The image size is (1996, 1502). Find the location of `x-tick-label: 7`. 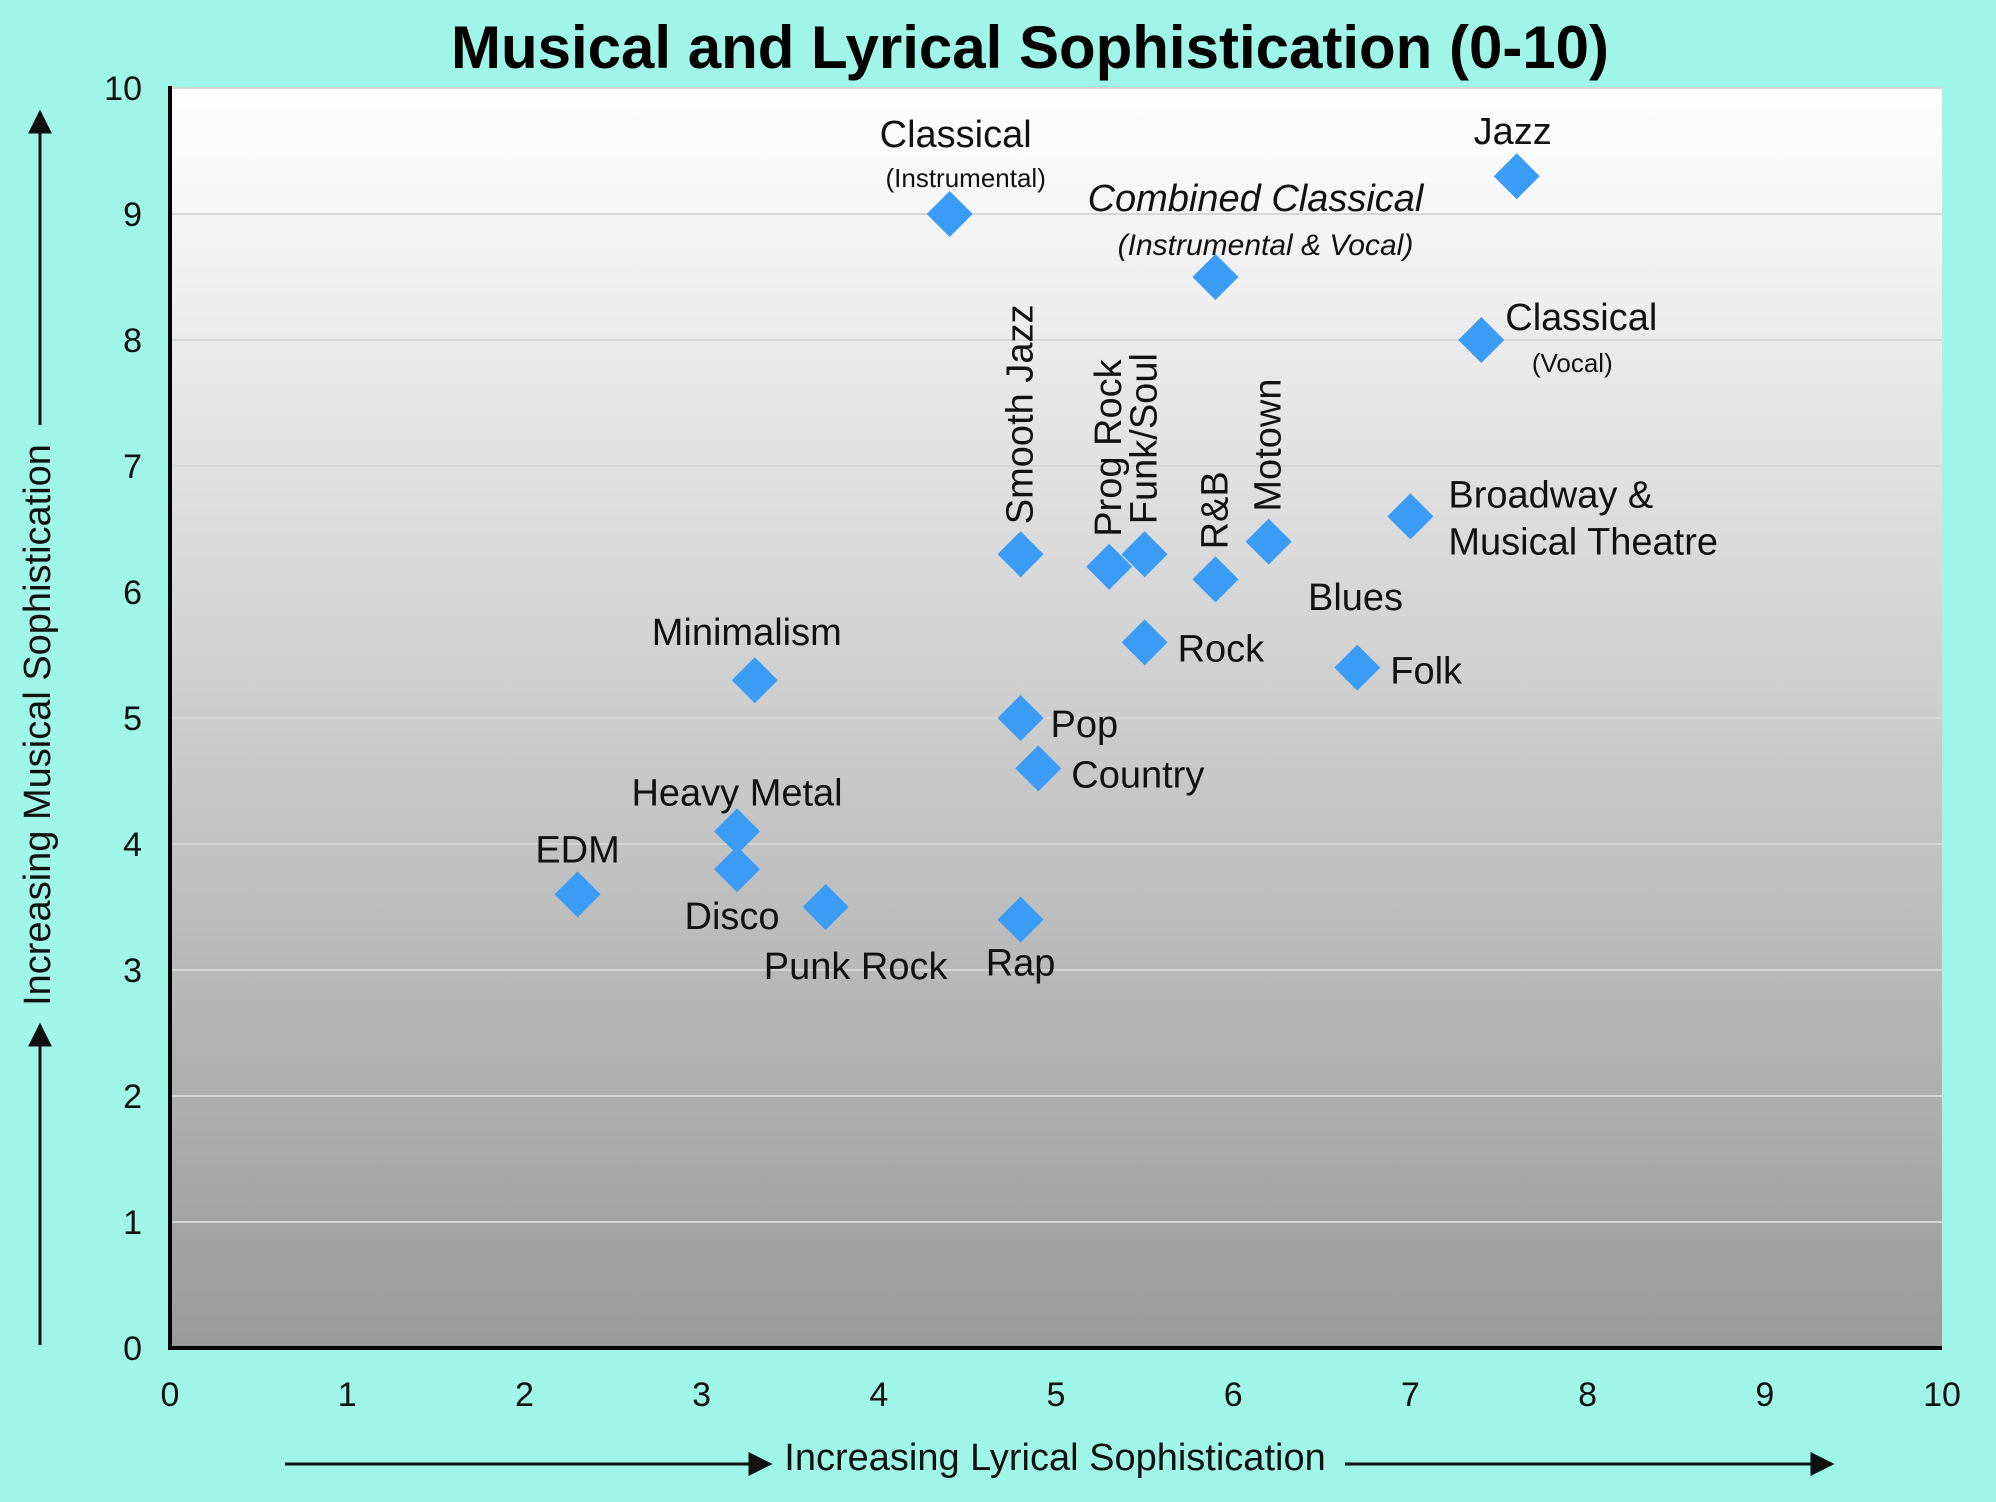

x-tick-label: 7 is located at coordinates (1410, 1395).